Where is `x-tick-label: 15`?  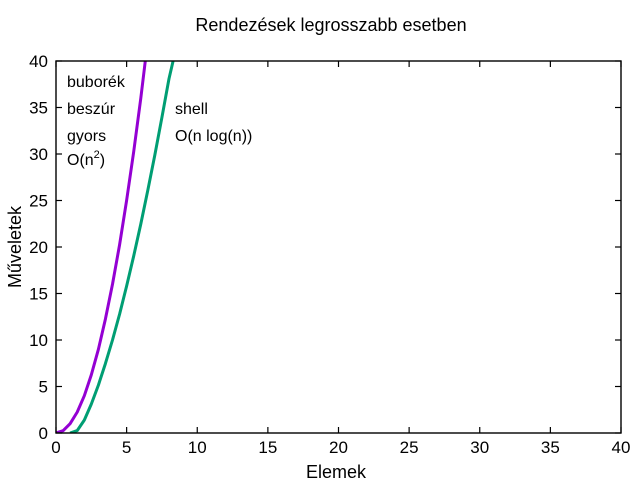 x-tick-label: 15 is located at coordinates (267, 447).